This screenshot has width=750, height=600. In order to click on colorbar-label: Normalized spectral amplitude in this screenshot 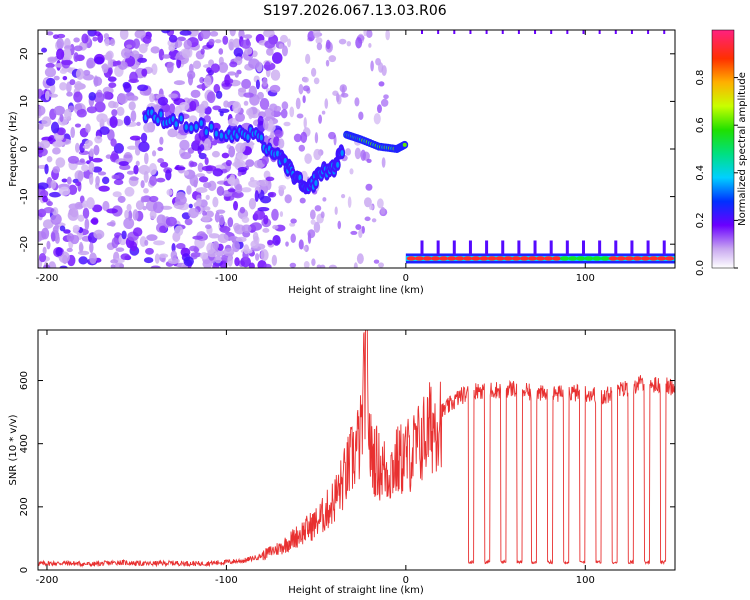, I will do `click(742, 149)`.